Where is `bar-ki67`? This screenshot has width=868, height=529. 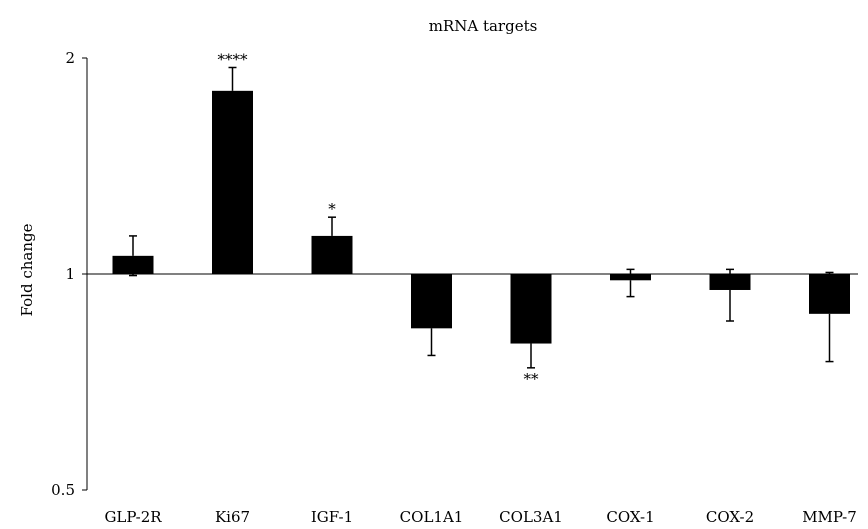
bar-ki67 is located at coordinates (232, 182).